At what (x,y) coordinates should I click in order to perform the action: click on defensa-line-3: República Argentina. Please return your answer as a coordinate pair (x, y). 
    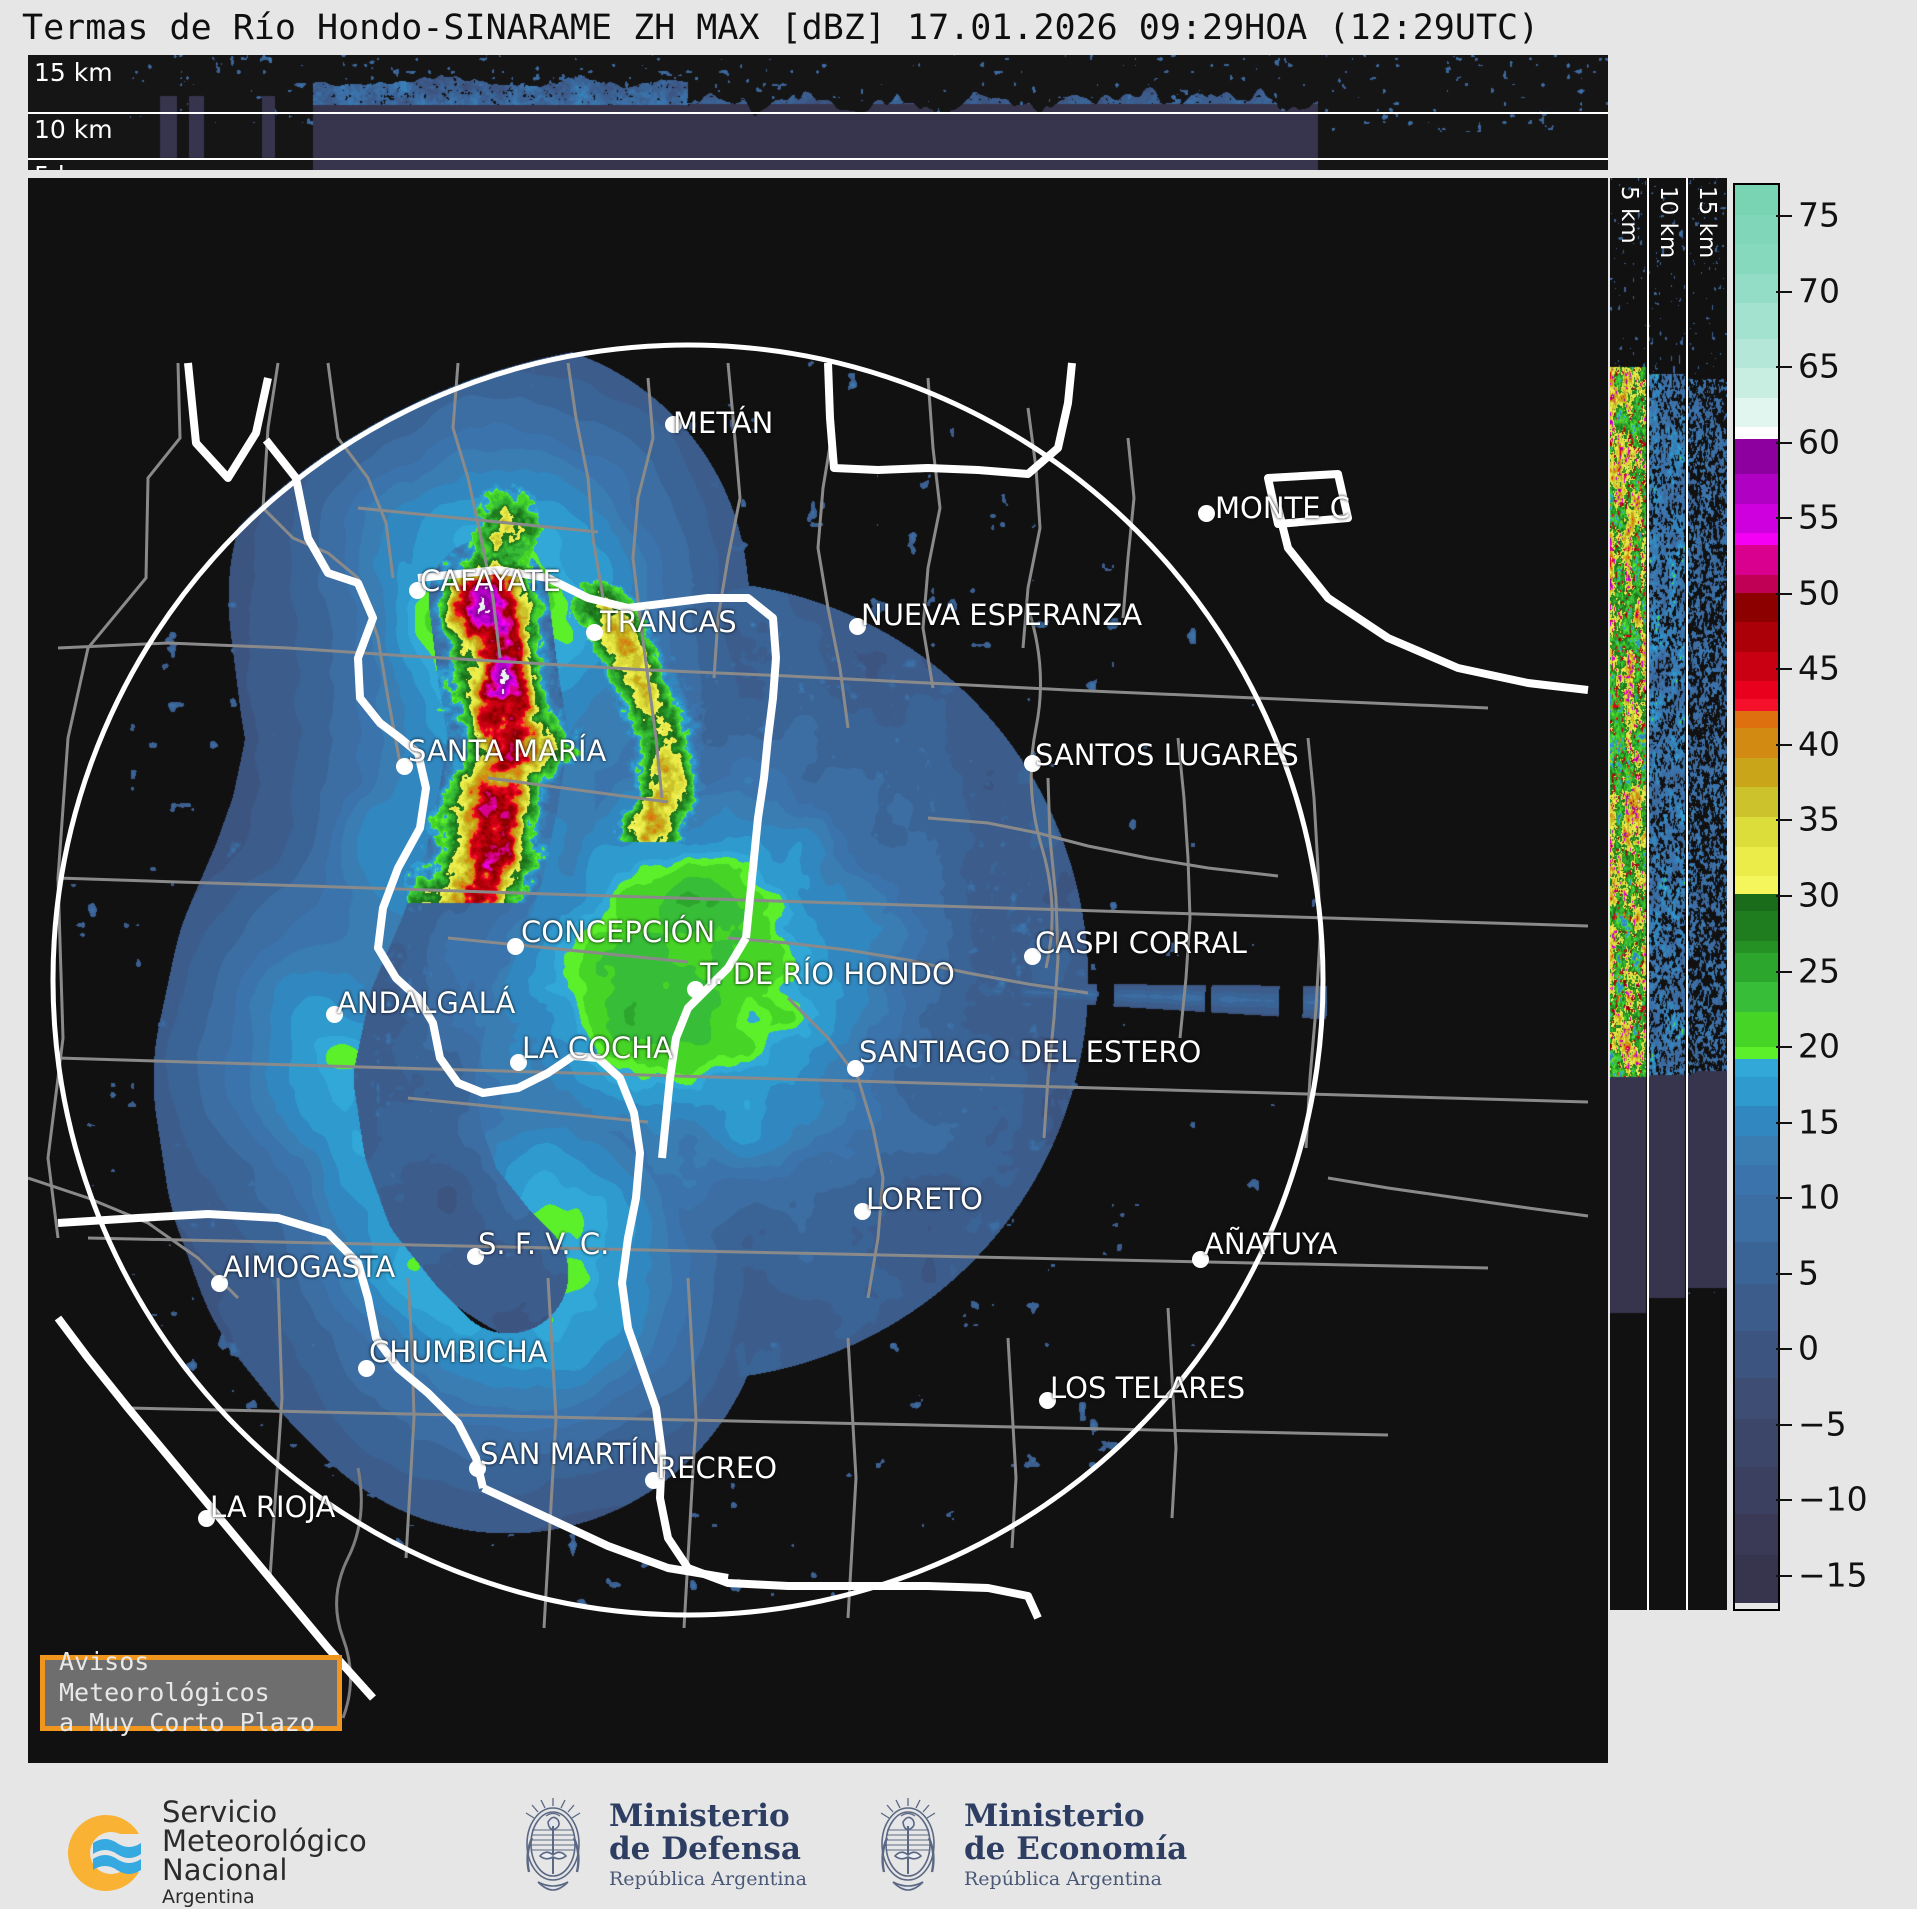
    Looking at the image, I should click on (708, 1878).